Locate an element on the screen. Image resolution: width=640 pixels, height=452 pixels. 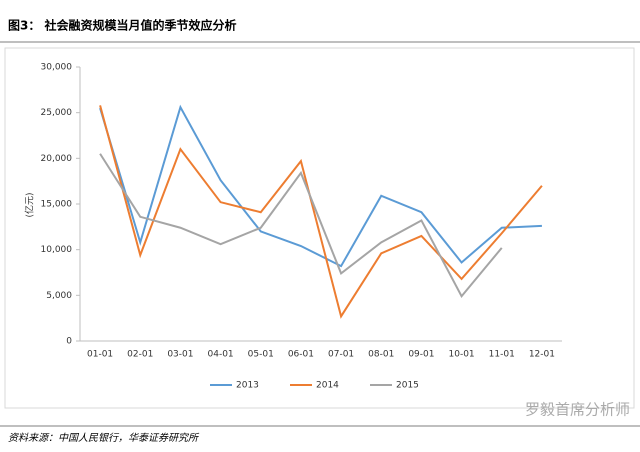
x-tick-label: 07-01 is located at coordinates (341, 355).